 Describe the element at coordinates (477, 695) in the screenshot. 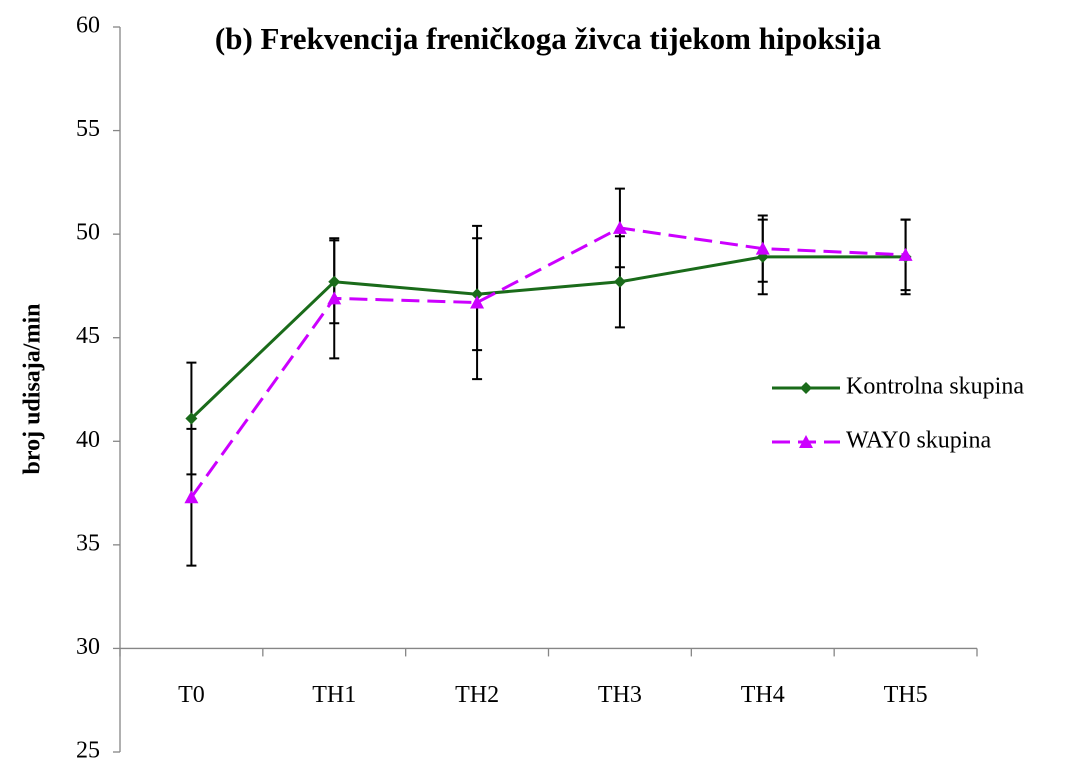

I see `x-tick-label: TH2` at that location.